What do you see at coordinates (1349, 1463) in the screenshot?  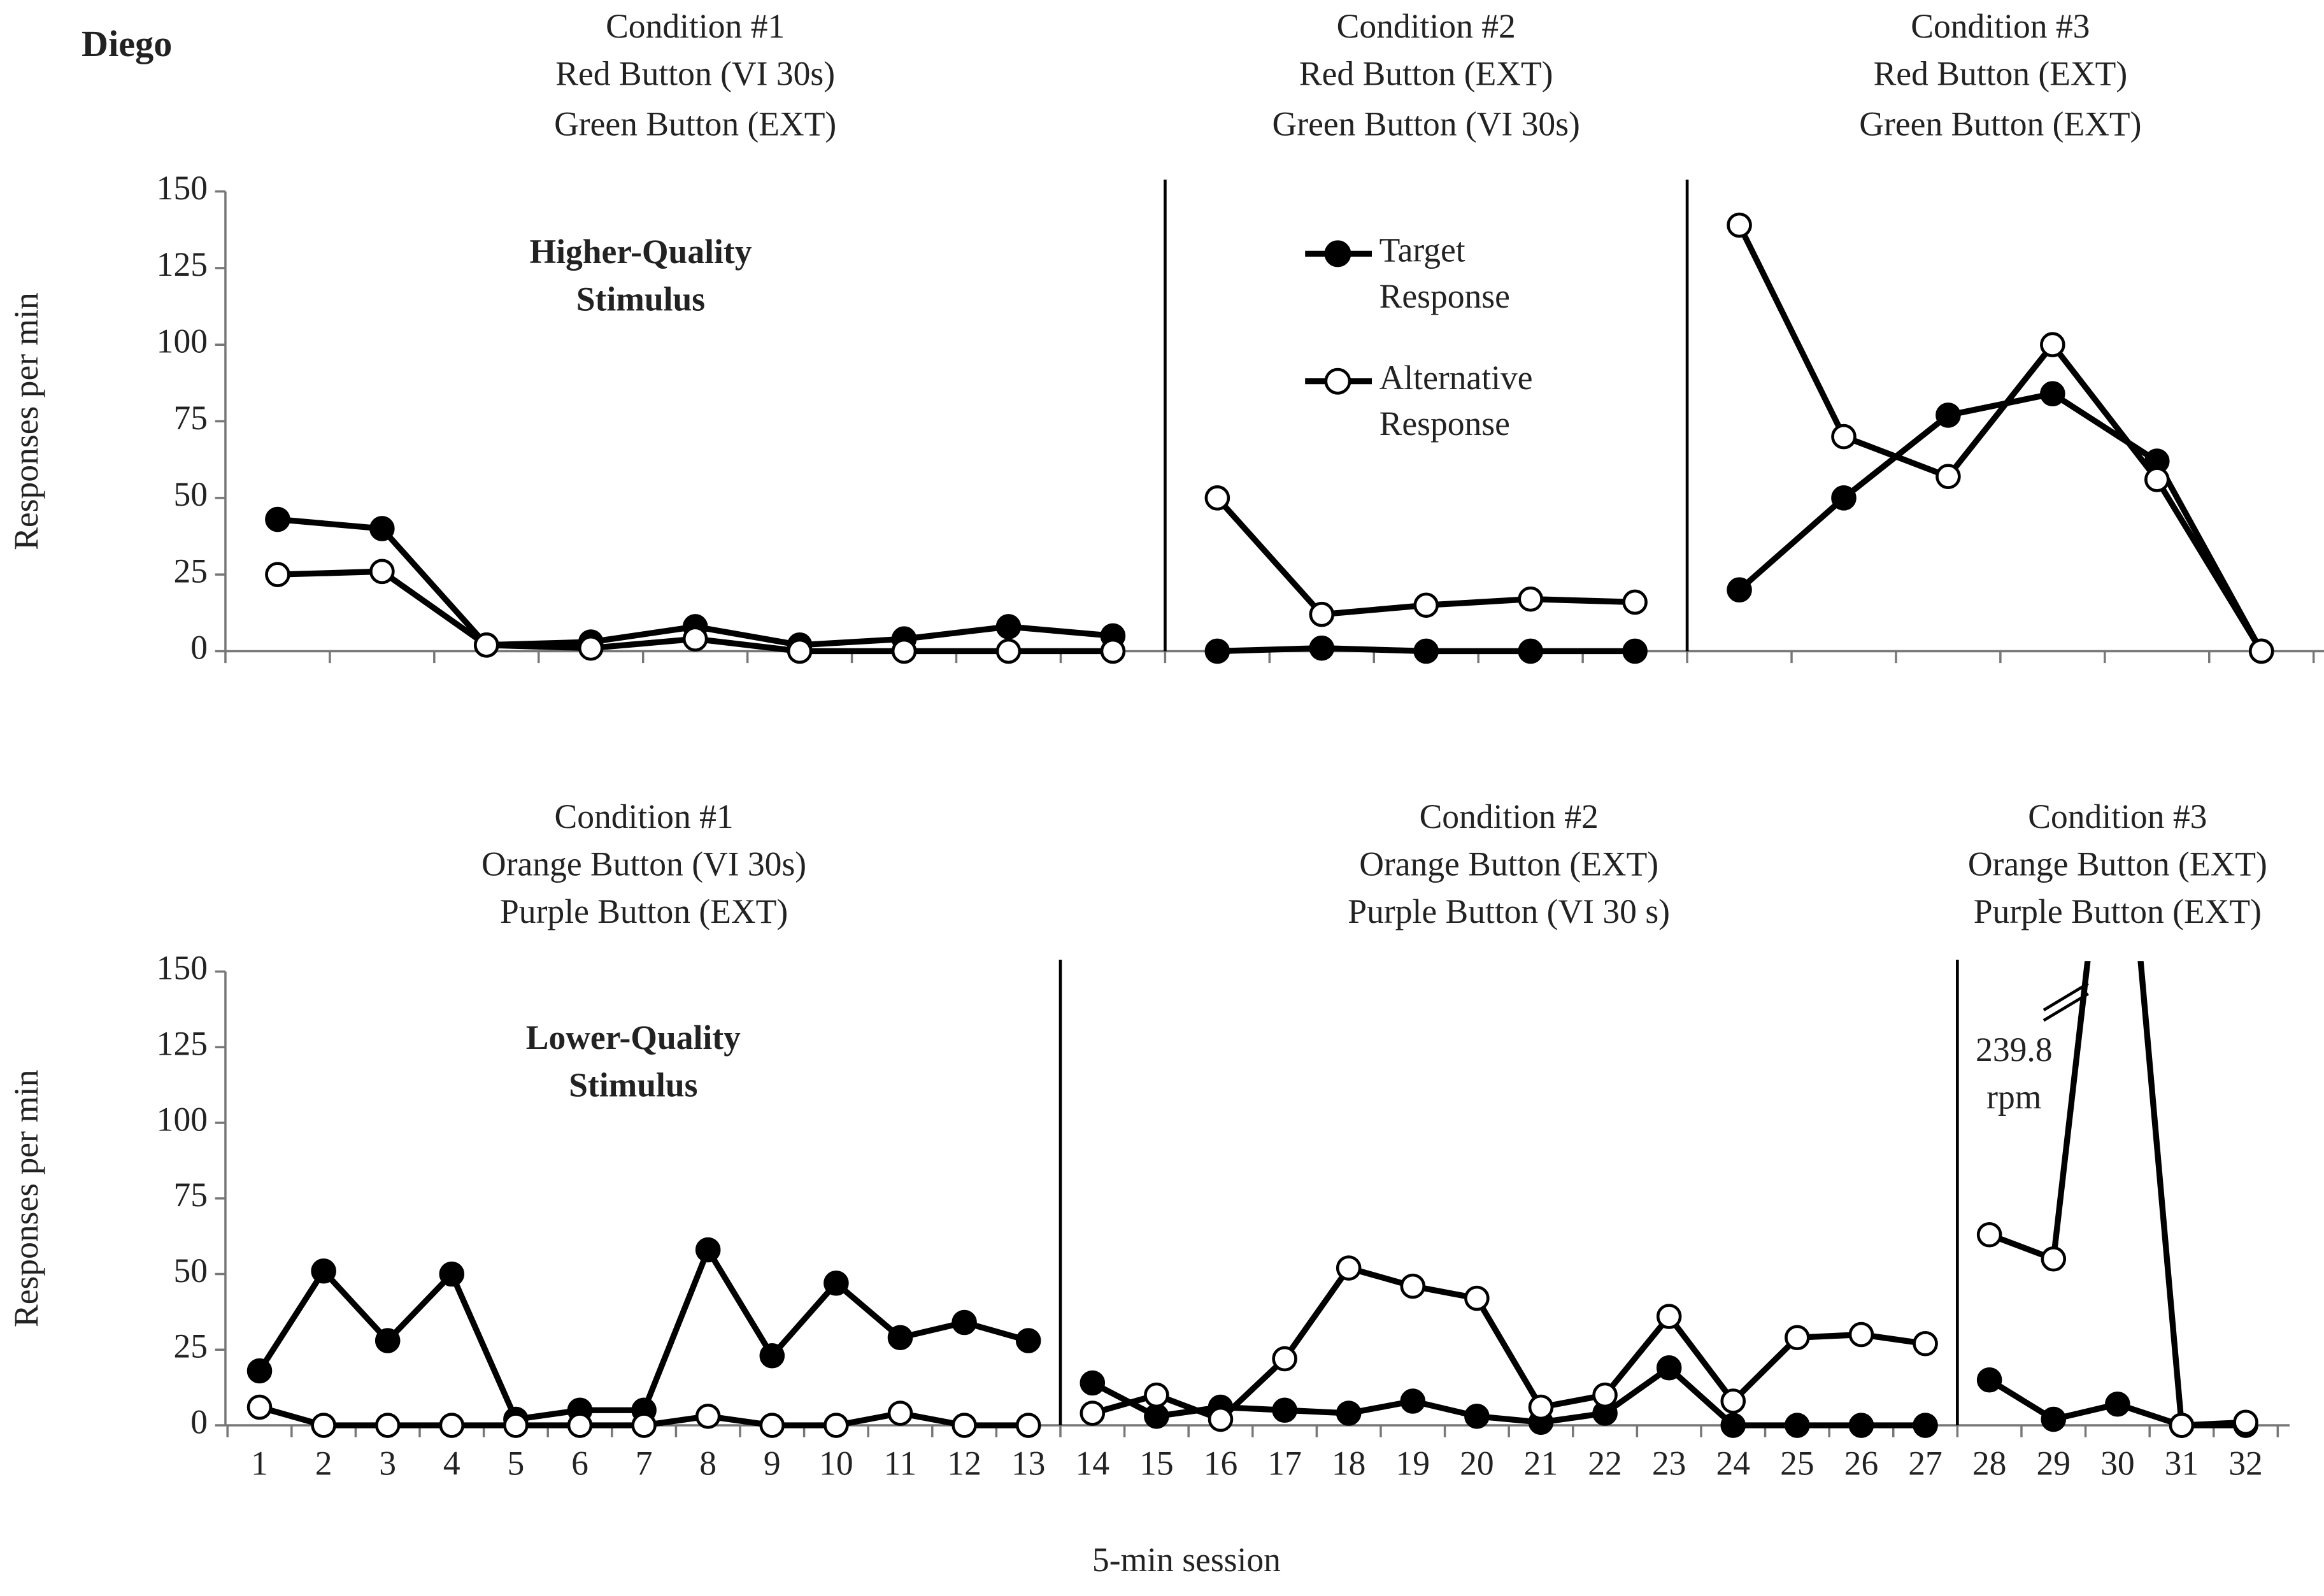 I see `x-tick-label: 18` at bounding box center [1349, 1463].